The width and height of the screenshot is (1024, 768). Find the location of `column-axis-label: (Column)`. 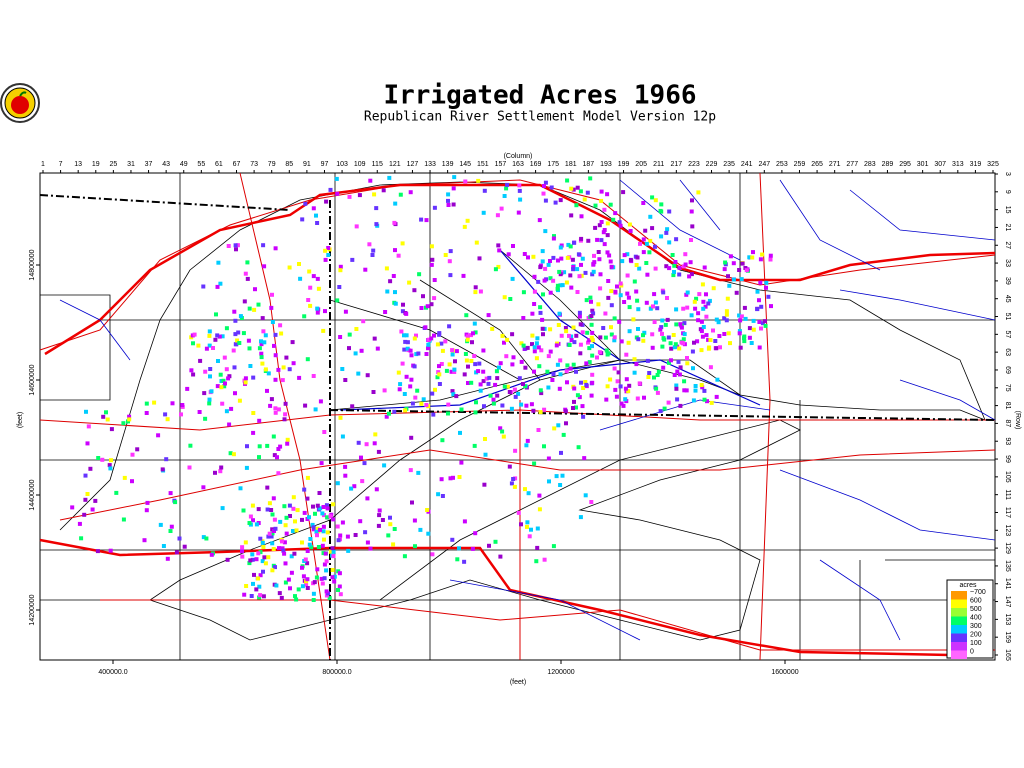

column-axis-label: (Column) is located at coordinates (518, 156).